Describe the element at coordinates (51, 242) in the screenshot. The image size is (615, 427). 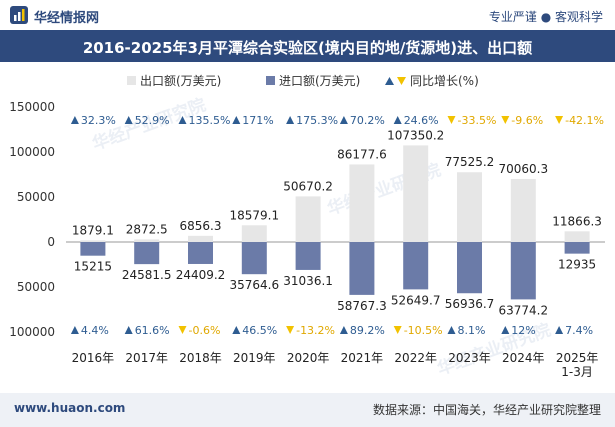
I see `y-tick-label: 0` at that location.